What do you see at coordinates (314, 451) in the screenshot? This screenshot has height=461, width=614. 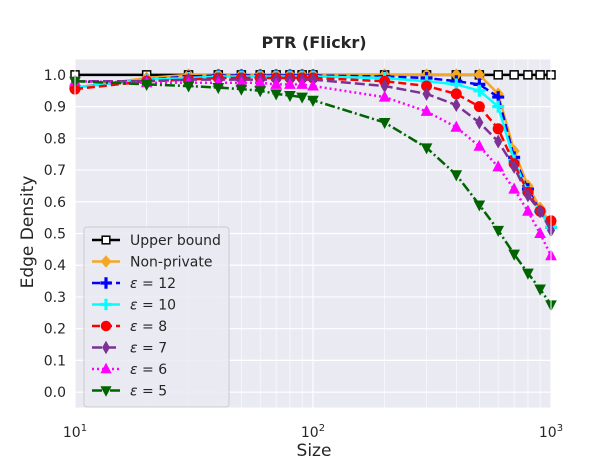 I see `x-axis-label: Size` at bounding box center [314, 451].